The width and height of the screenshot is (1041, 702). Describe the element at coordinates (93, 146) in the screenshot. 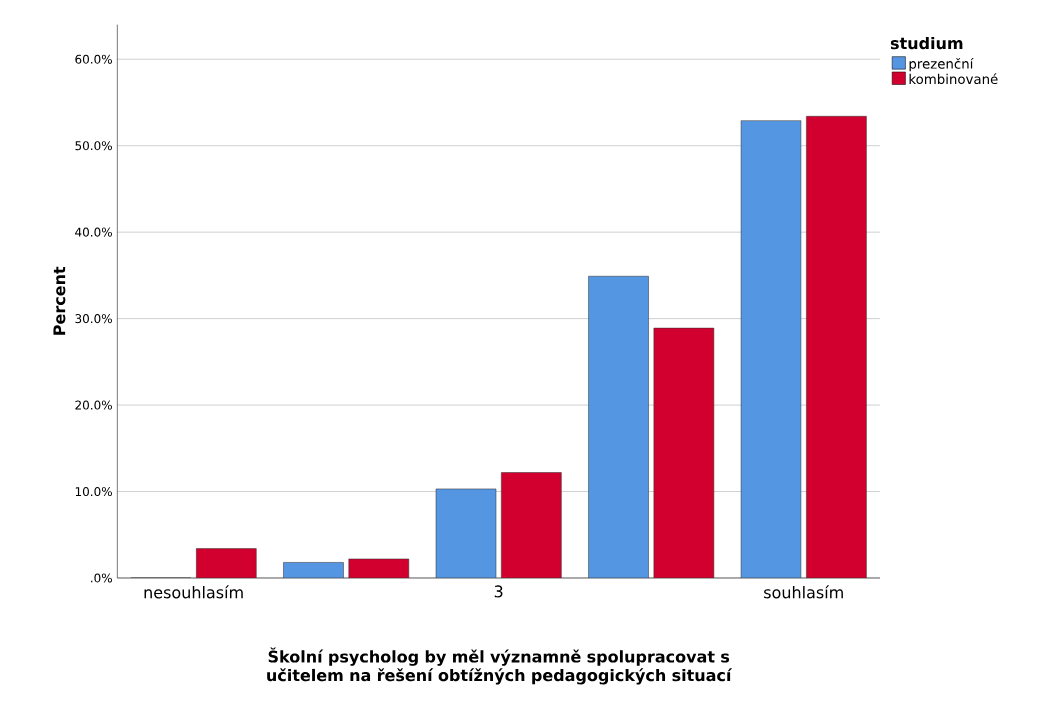

I see `y-tick-label: 50.0%` at that location.